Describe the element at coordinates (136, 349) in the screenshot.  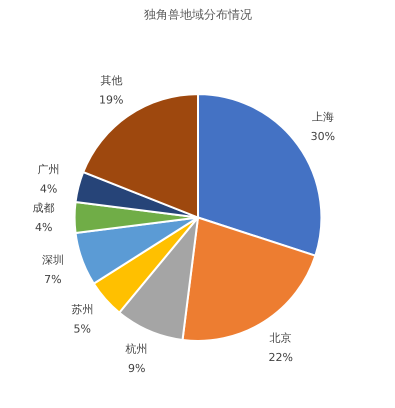
I see `slice-label: 杭州` at that location.